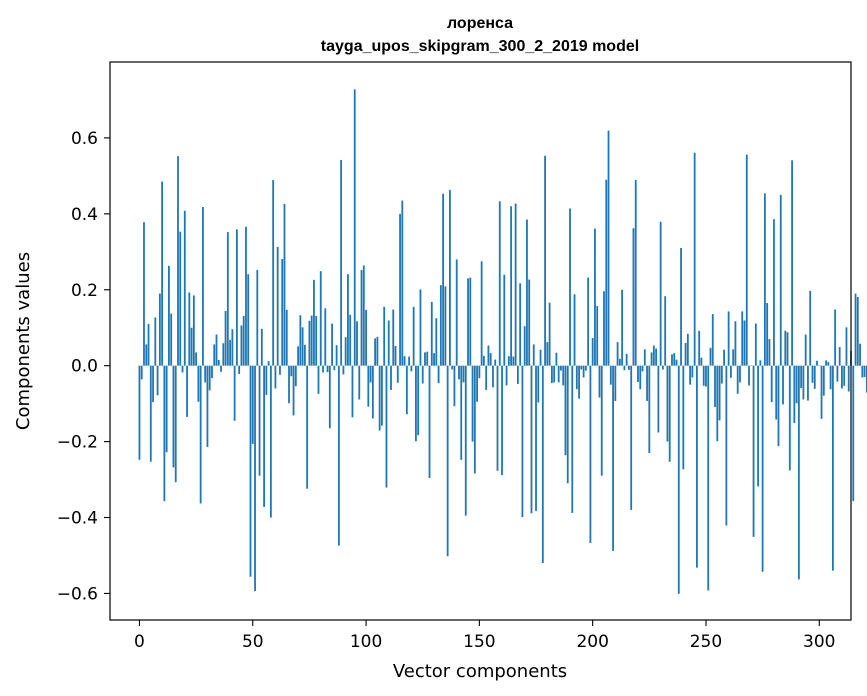 This screenshot has height=696, width=867. Describe the element at coordinates (84, 139) in the screenshot. I see `y-tick-label: 0.6` at that location.